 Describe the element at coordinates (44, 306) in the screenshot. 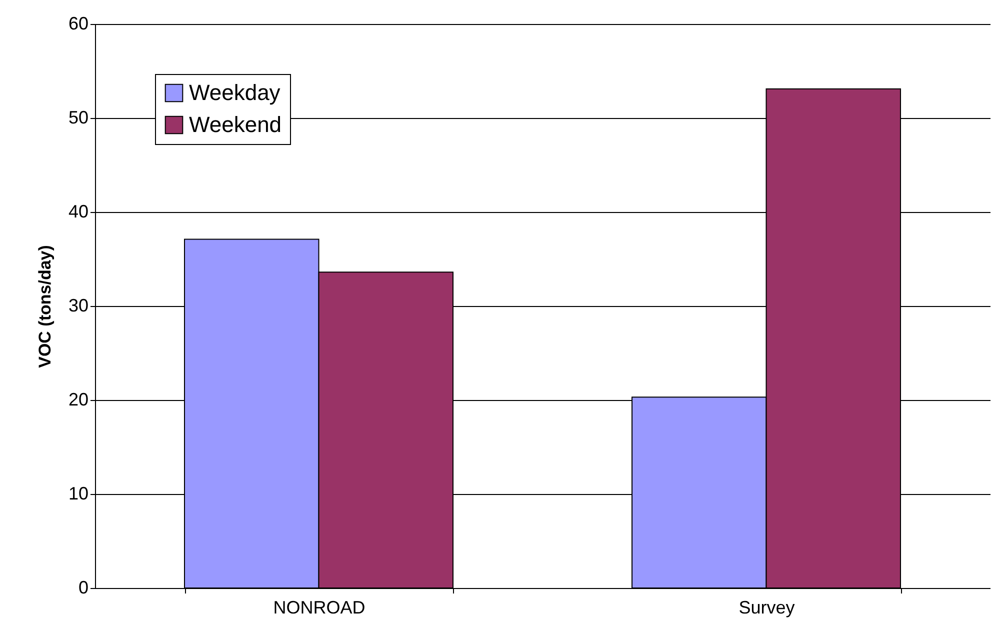

I see `y-axis-title: VOC (tons/day)` at that location.